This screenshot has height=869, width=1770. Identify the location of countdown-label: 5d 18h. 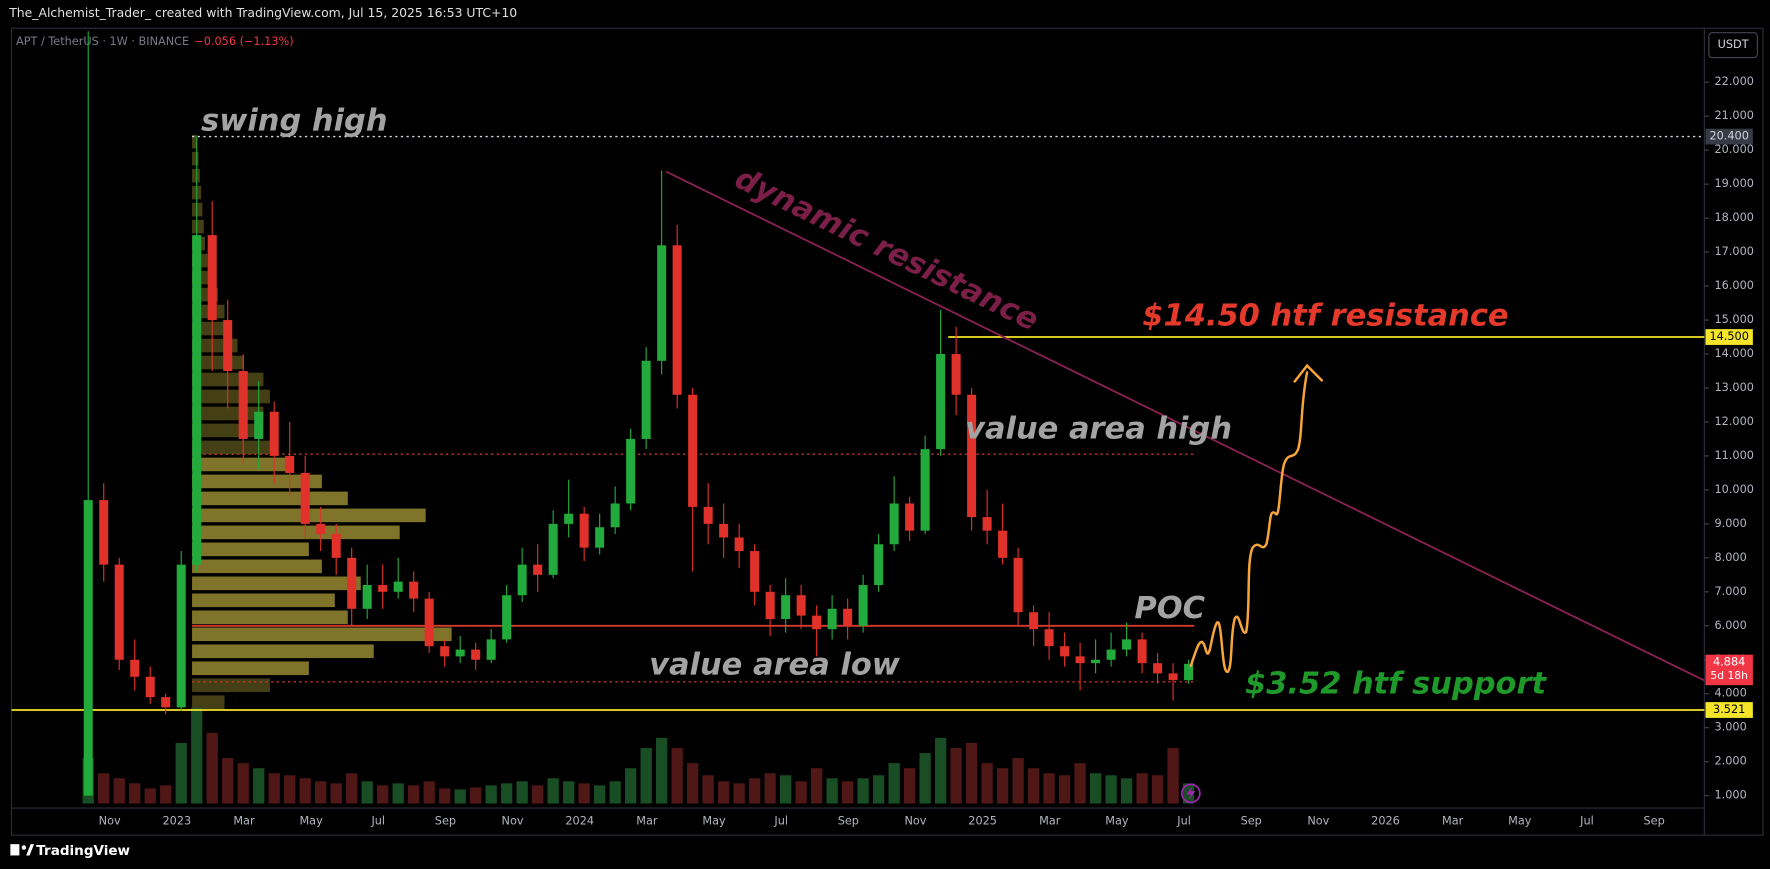
(1728, 675).